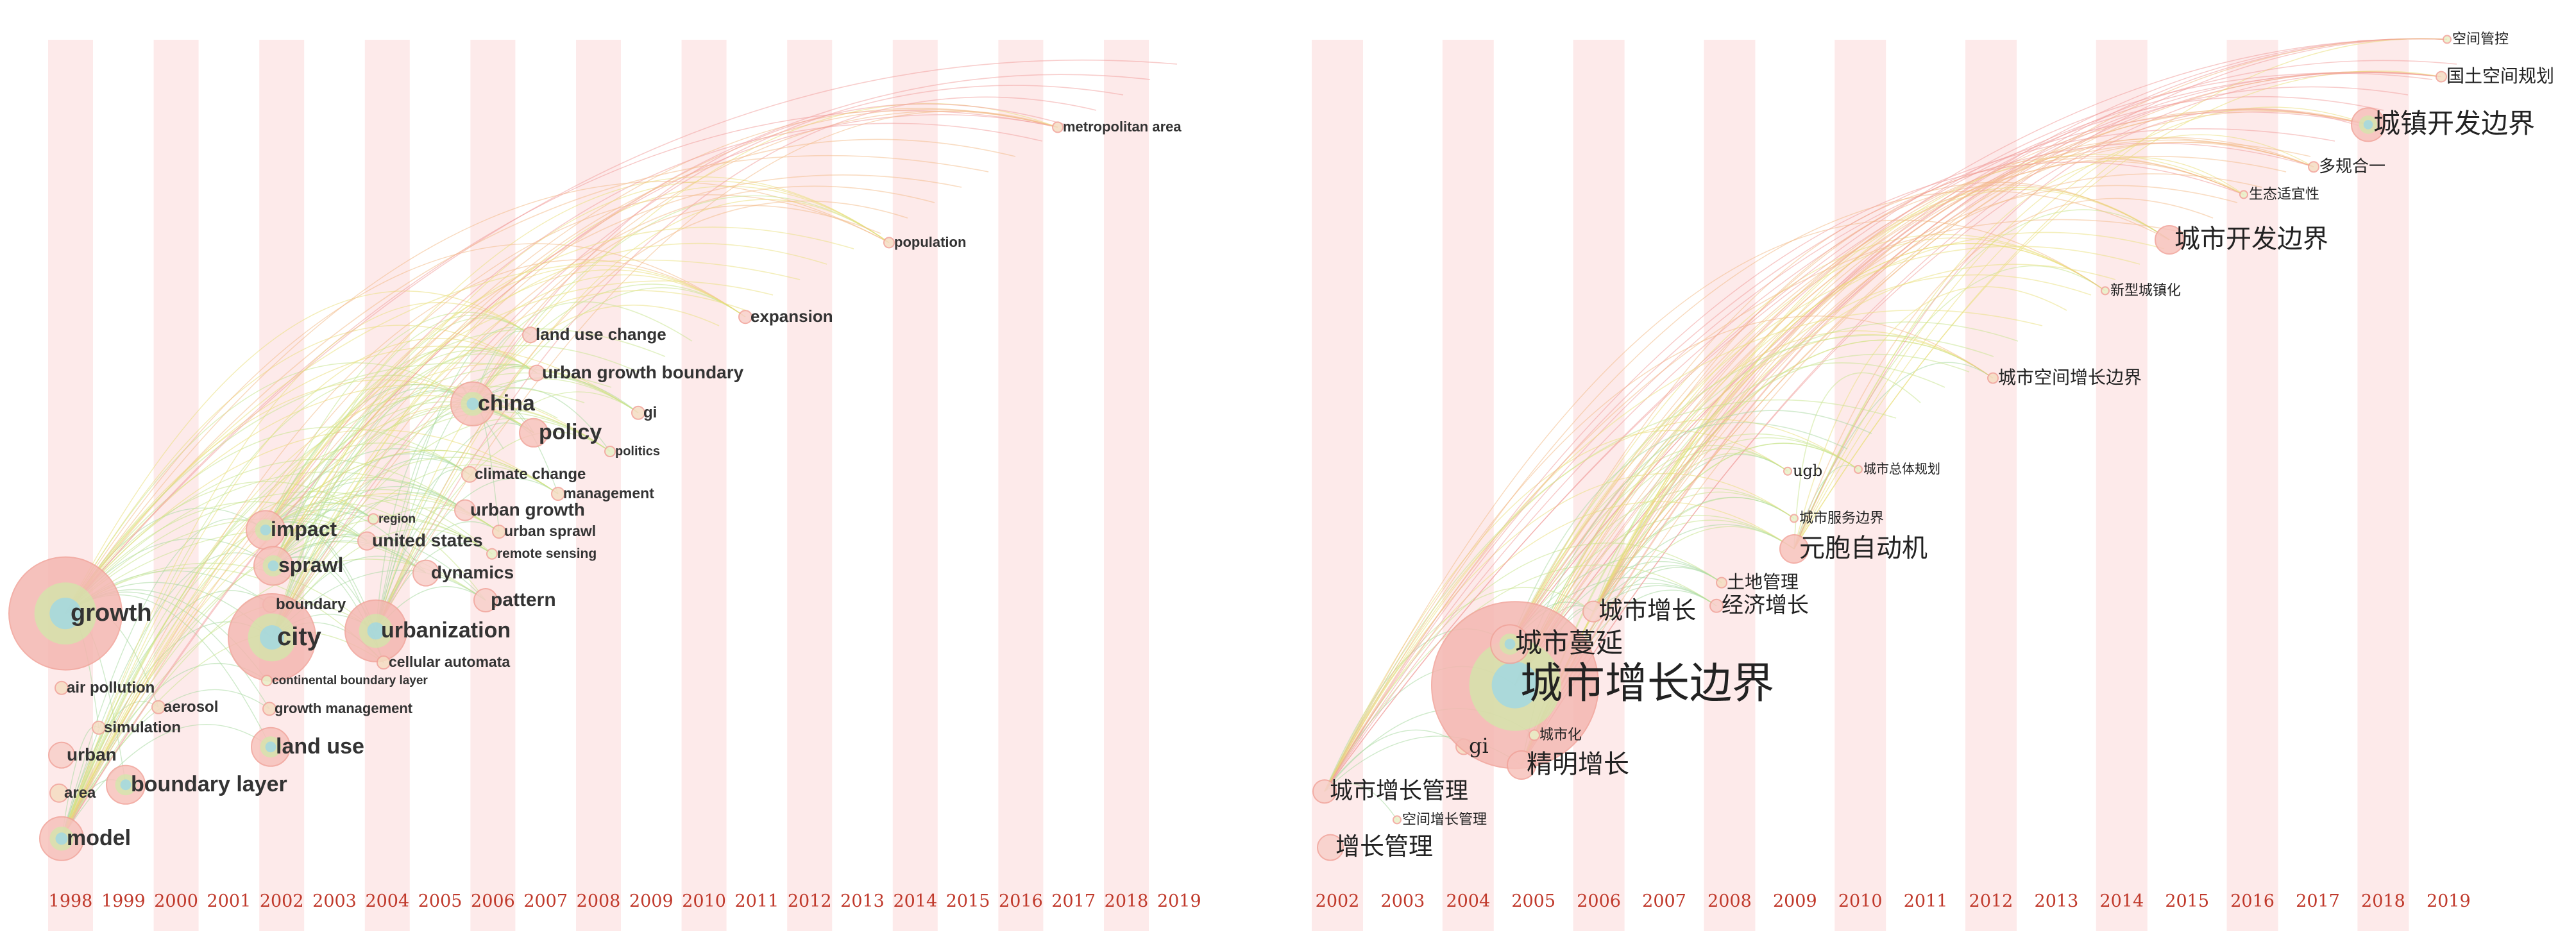  What do you see at coordinates (1127, 901) in the screenshot?
I see `year-label-2018: 2018` at bounding box center [1127, 901].